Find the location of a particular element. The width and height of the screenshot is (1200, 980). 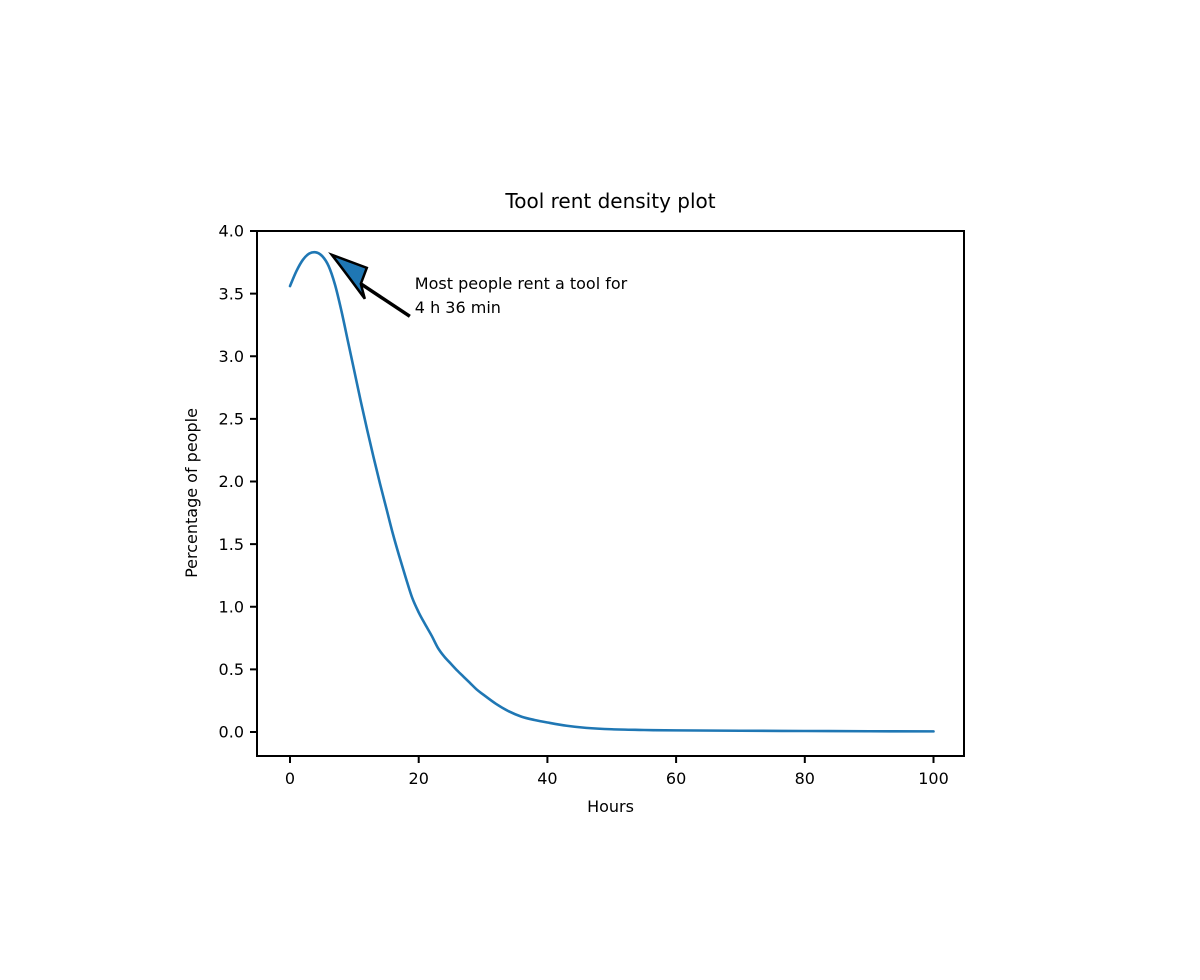

annotation-arrow-head is located at coordinates (348, 276).